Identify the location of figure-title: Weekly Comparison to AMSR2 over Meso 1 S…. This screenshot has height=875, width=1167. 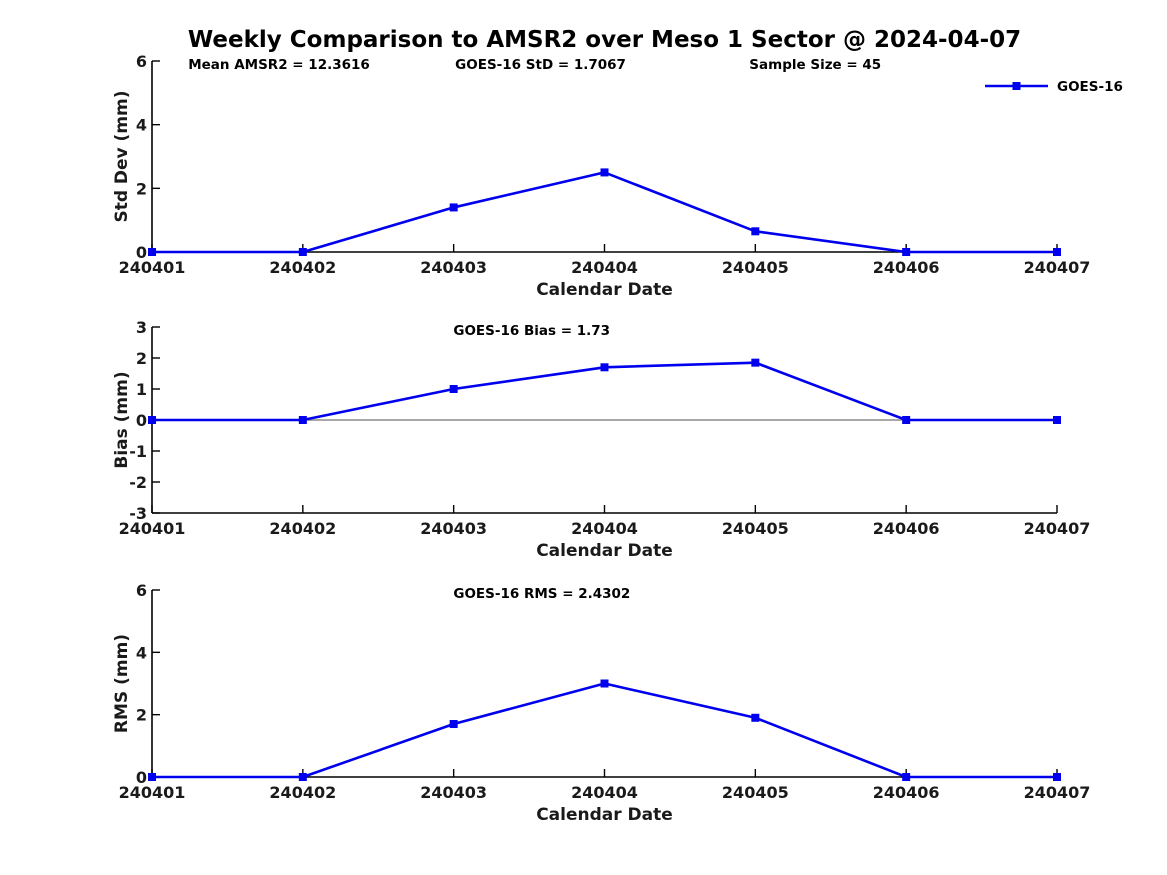
(604, 40).